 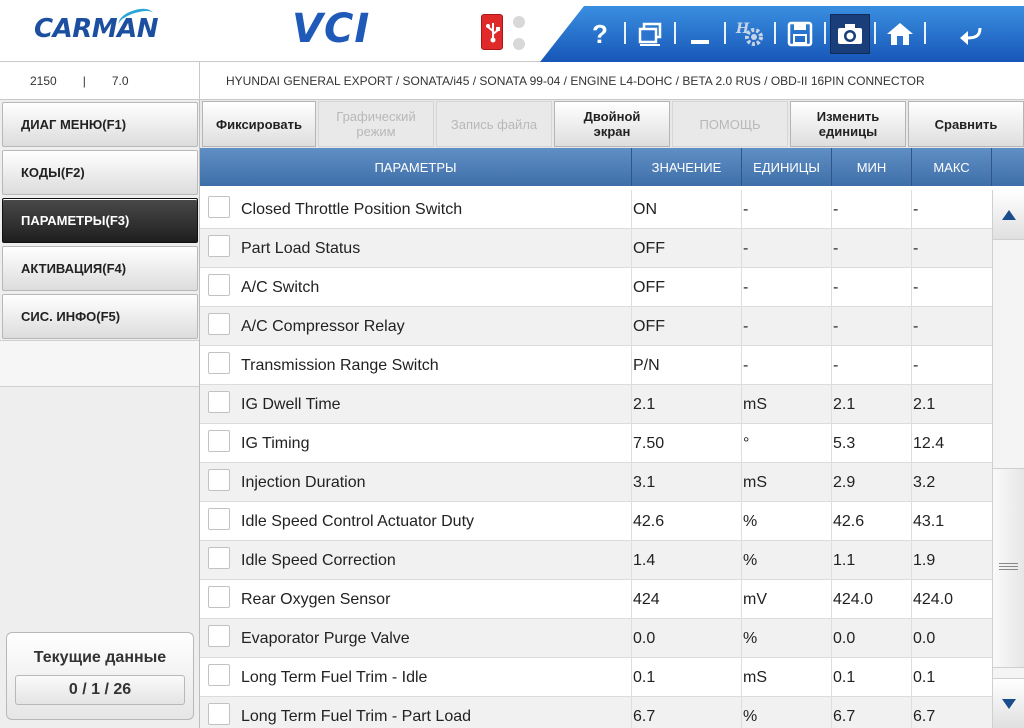 I want to click on column-header-units: ЕДИНИЦЫ, so click(x=787, y=167).